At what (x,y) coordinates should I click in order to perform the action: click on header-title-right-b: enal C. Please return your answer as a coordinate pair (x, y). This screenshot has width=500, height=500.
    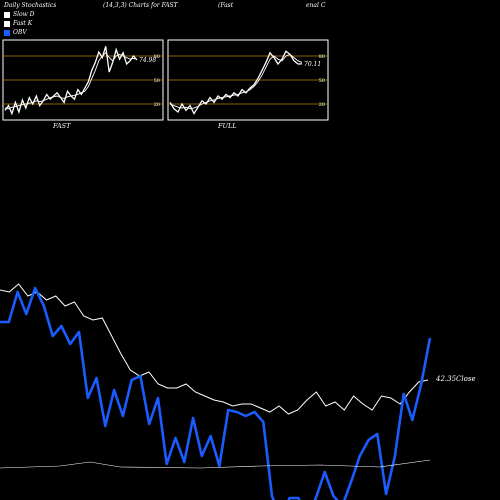
    Looking at the image, I should click on (316, 5).